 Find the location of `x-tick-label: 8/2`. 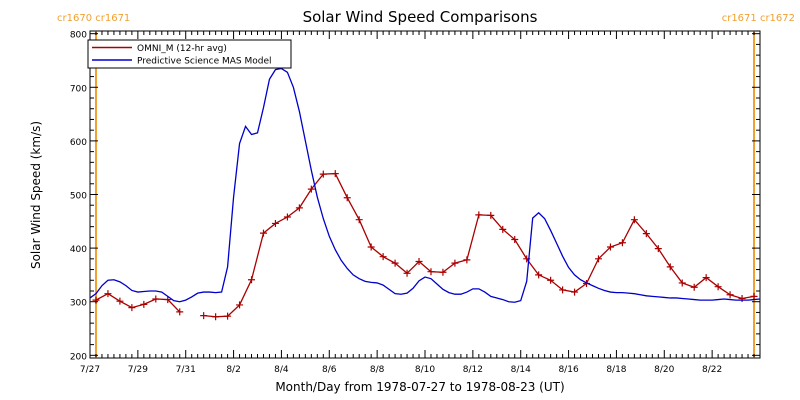

x-tick-label: 8/2 is located at coordinates (233, 370).